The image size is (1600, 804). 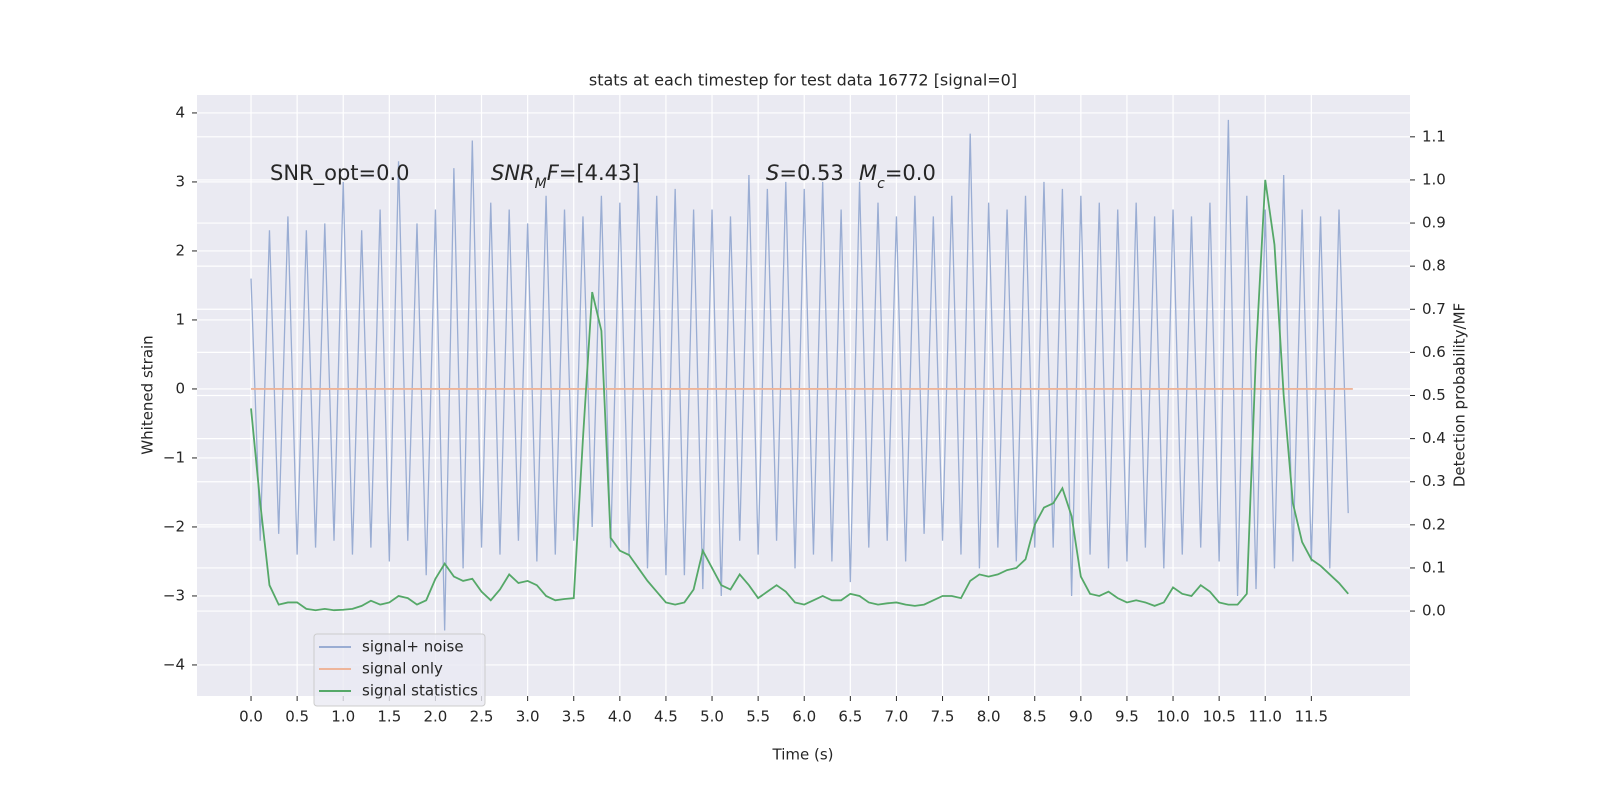 What do you see at coordinates (1035, 717) in the screenshot?
I see `x-tick-label: 8.5` at bounding box center [1035, 717].